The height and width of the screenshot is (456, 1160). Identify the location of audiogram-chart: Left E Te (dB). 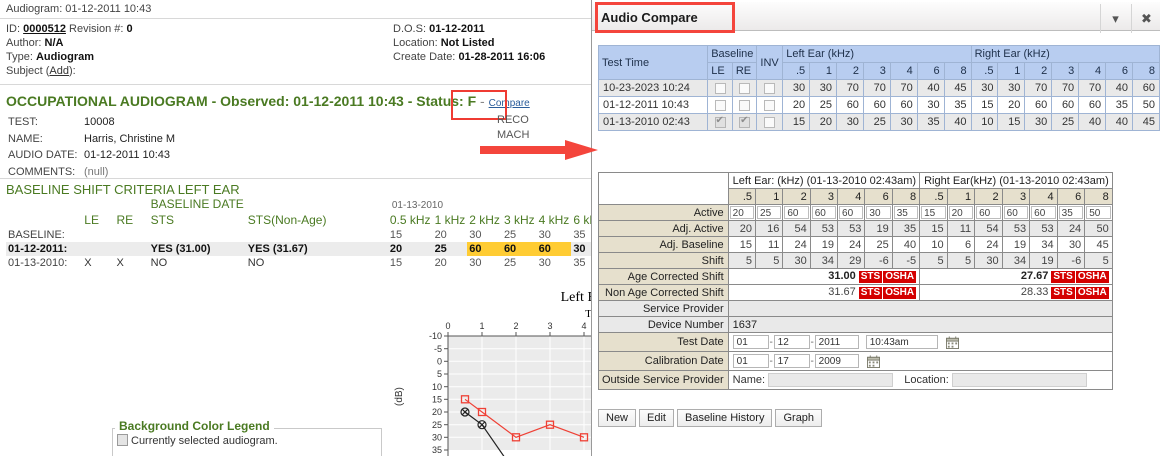
(496, 372).